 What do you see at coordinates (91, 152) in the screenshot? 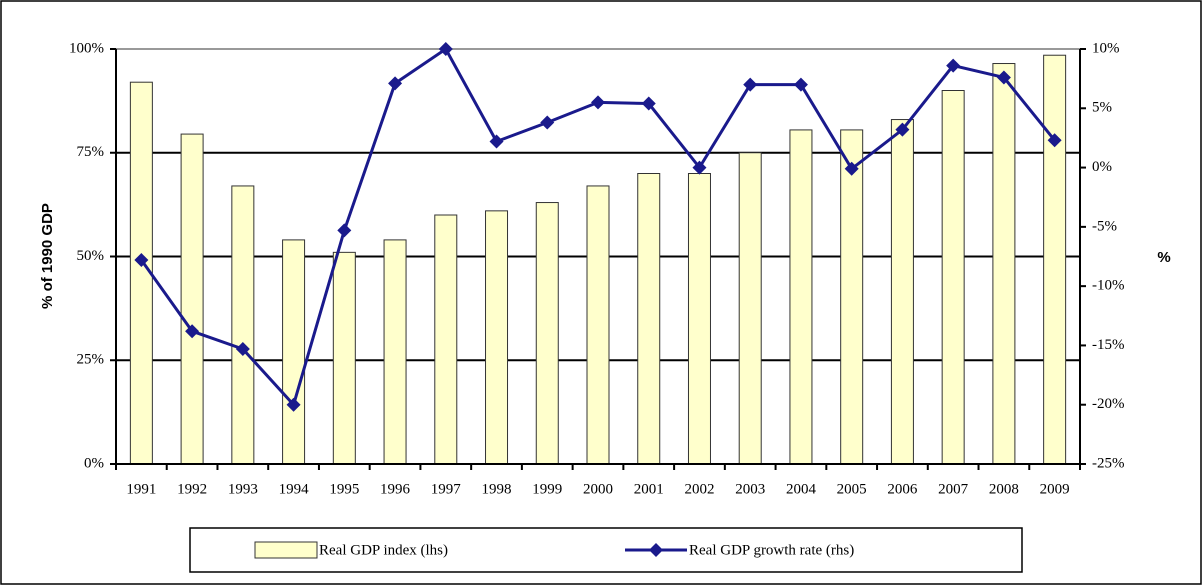
I see `y-tick-label: 75%` at bounding box center [91, 152].